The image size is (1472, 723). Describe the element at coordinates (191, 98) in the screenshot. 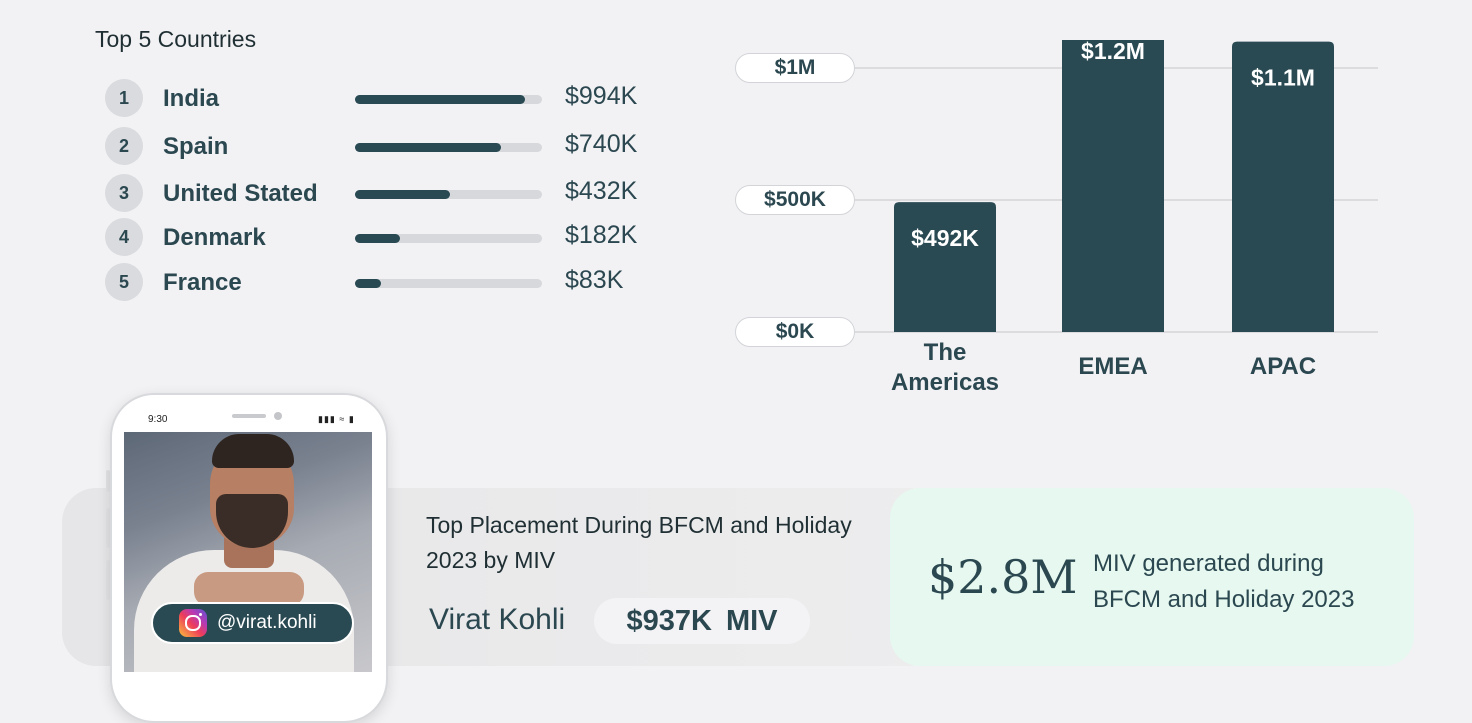

I see `country-name: India` at that location.